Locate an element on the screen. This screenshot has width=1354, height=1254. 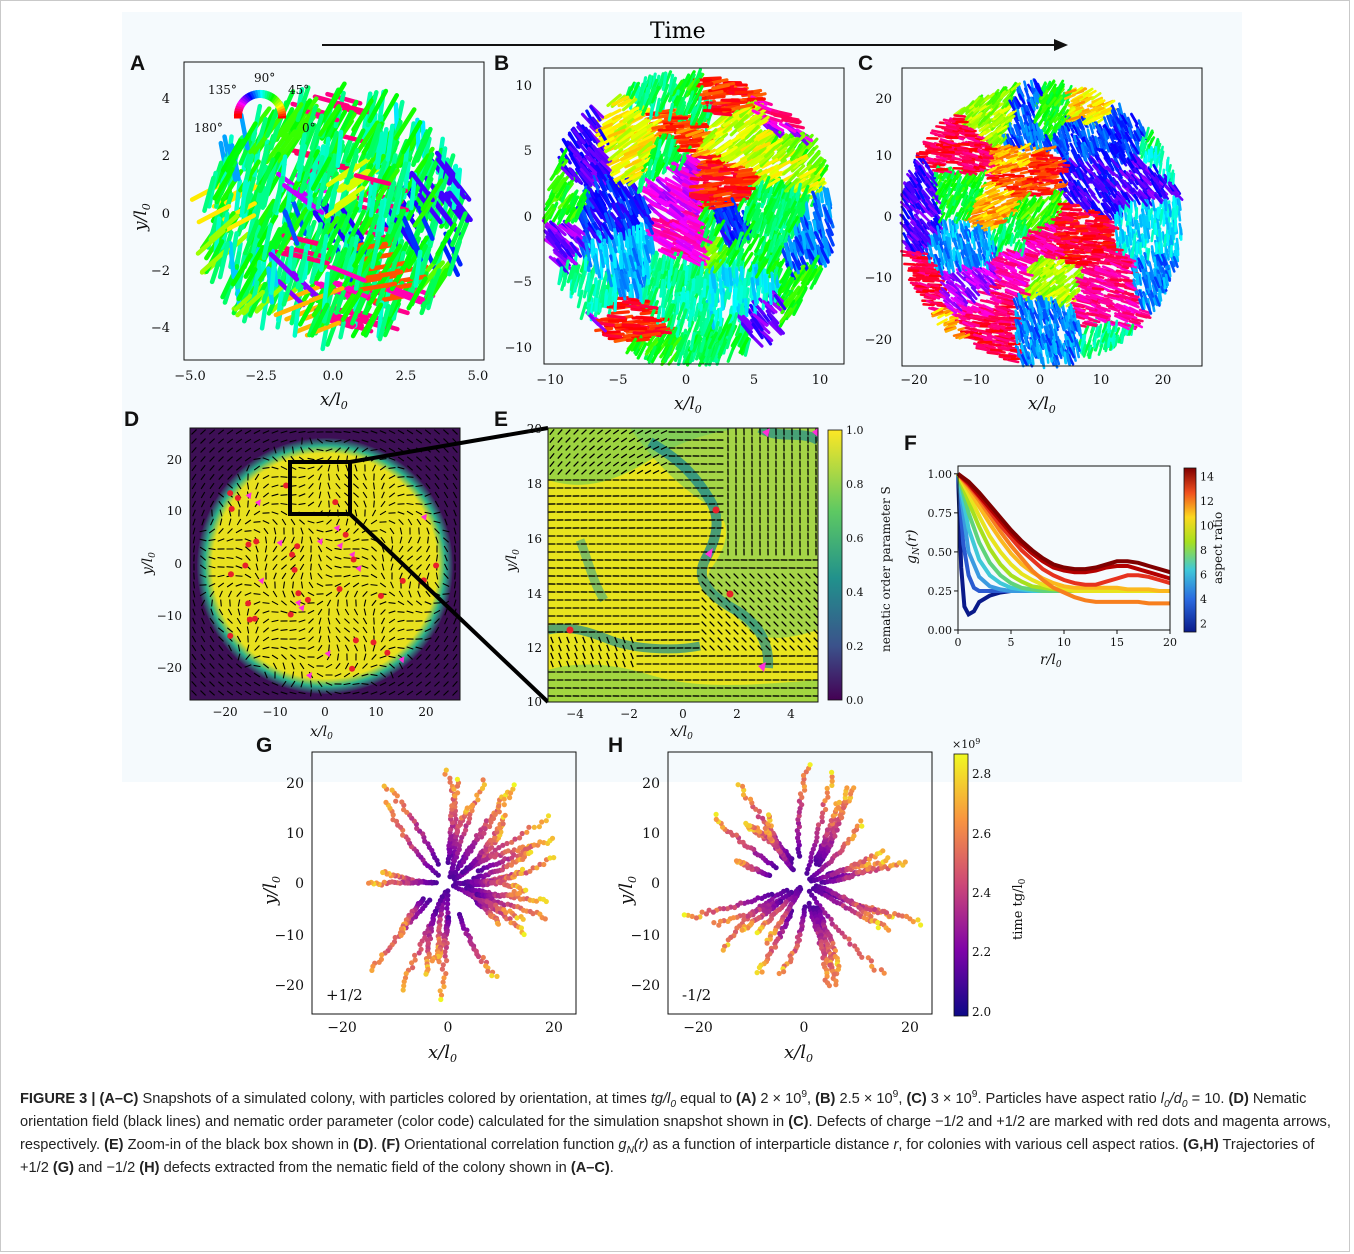
a-xtick-2: −2.5 is located at coordinates (261, 376).